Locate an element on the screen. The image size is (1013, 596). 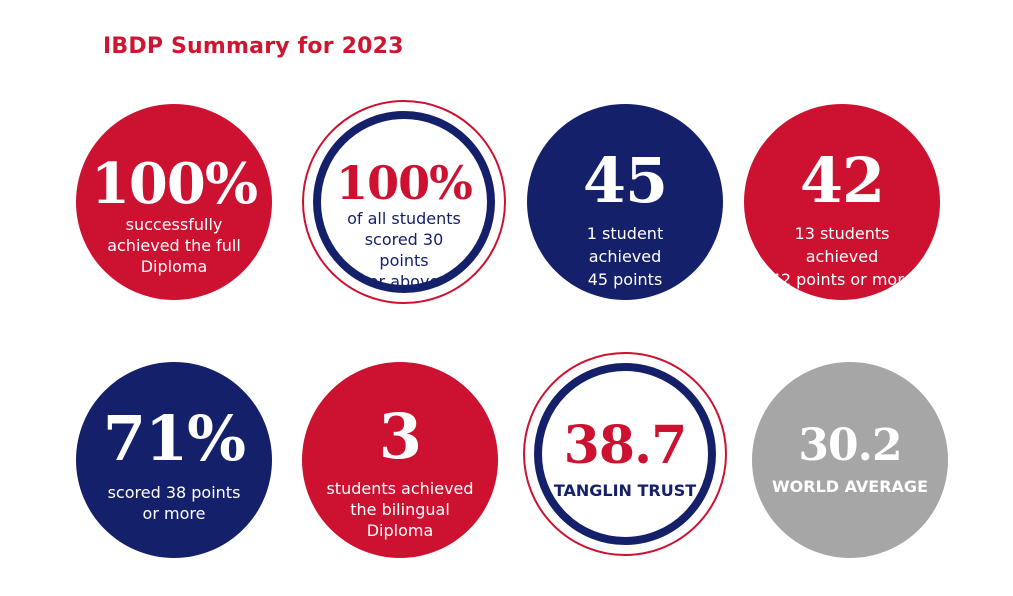
caption-line: 1 student is located at coordinates (625, 233).